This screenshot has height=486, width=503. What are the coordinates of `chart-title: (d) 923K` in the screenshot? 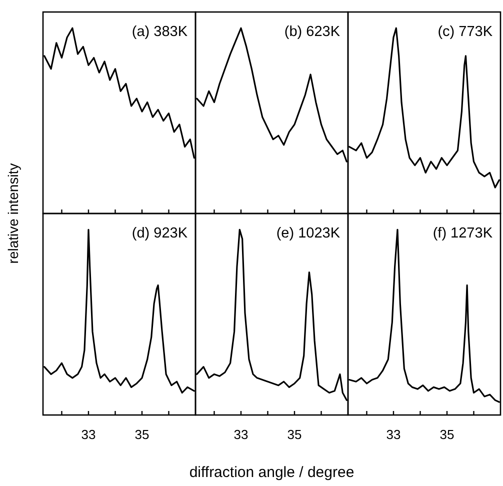 It's located at (160, 234).